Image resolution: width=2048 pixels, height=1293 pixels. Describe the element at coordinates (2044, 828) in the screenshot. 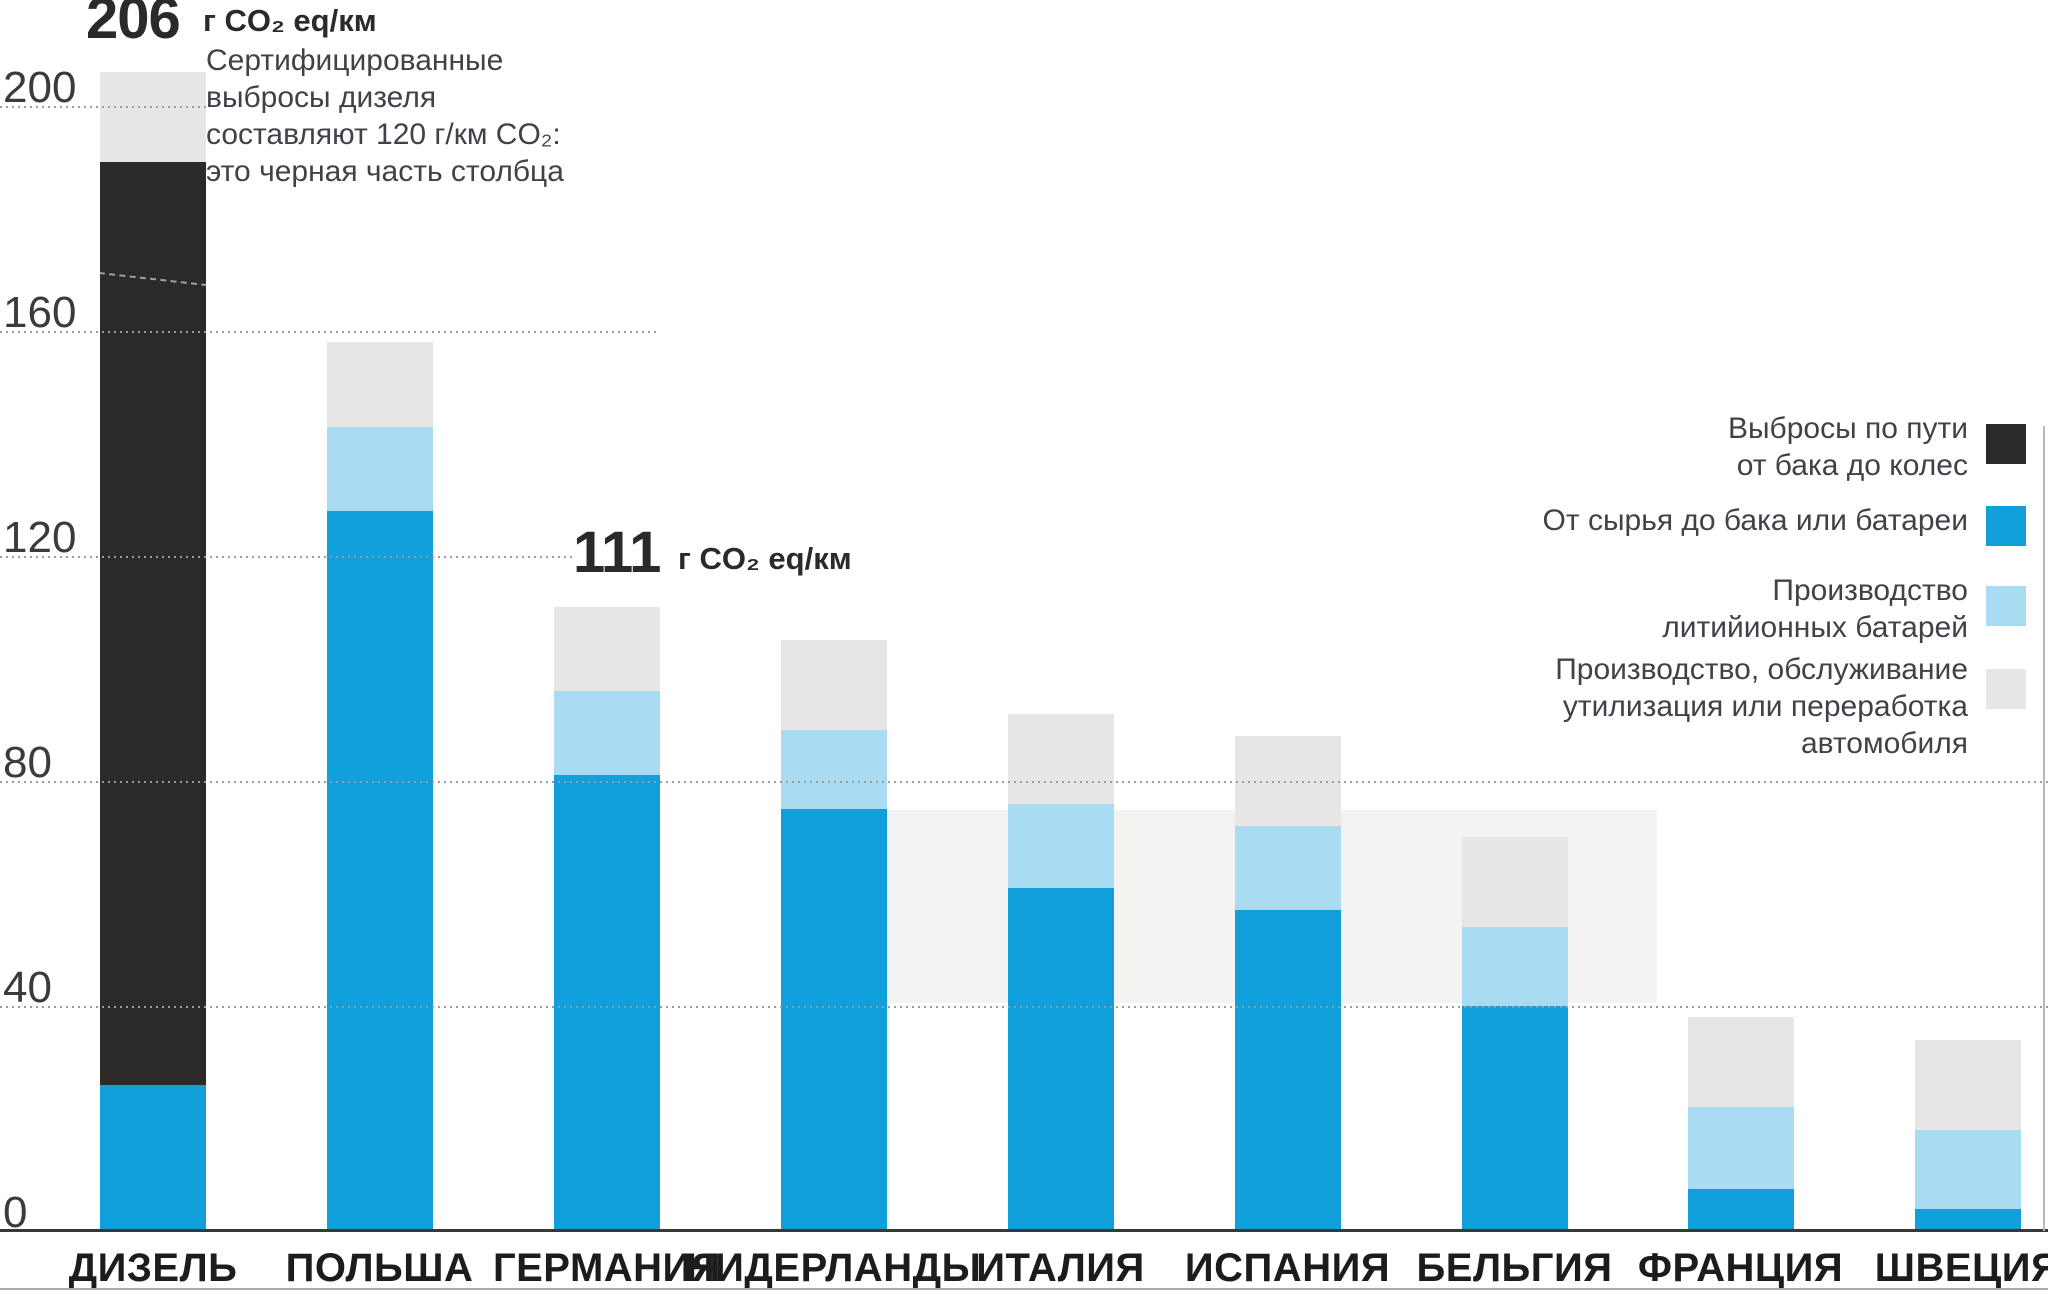

I see `right-edge-rule` at that location.